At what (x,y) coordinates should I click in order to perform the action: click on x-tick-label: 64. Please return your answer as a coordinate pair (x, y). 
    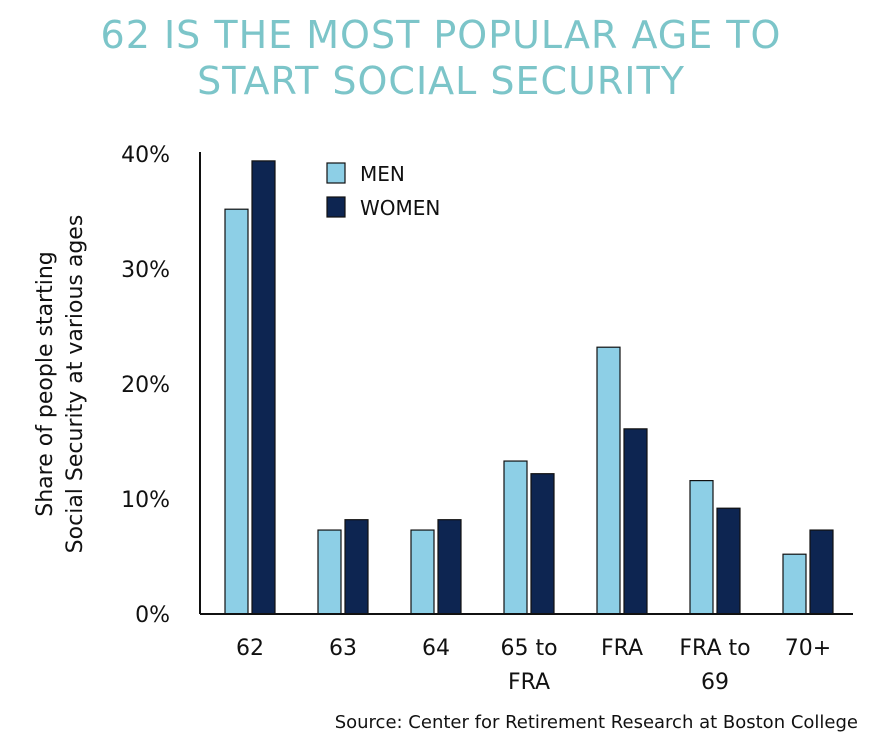
    Looking at the image, I should click on (436, 648).